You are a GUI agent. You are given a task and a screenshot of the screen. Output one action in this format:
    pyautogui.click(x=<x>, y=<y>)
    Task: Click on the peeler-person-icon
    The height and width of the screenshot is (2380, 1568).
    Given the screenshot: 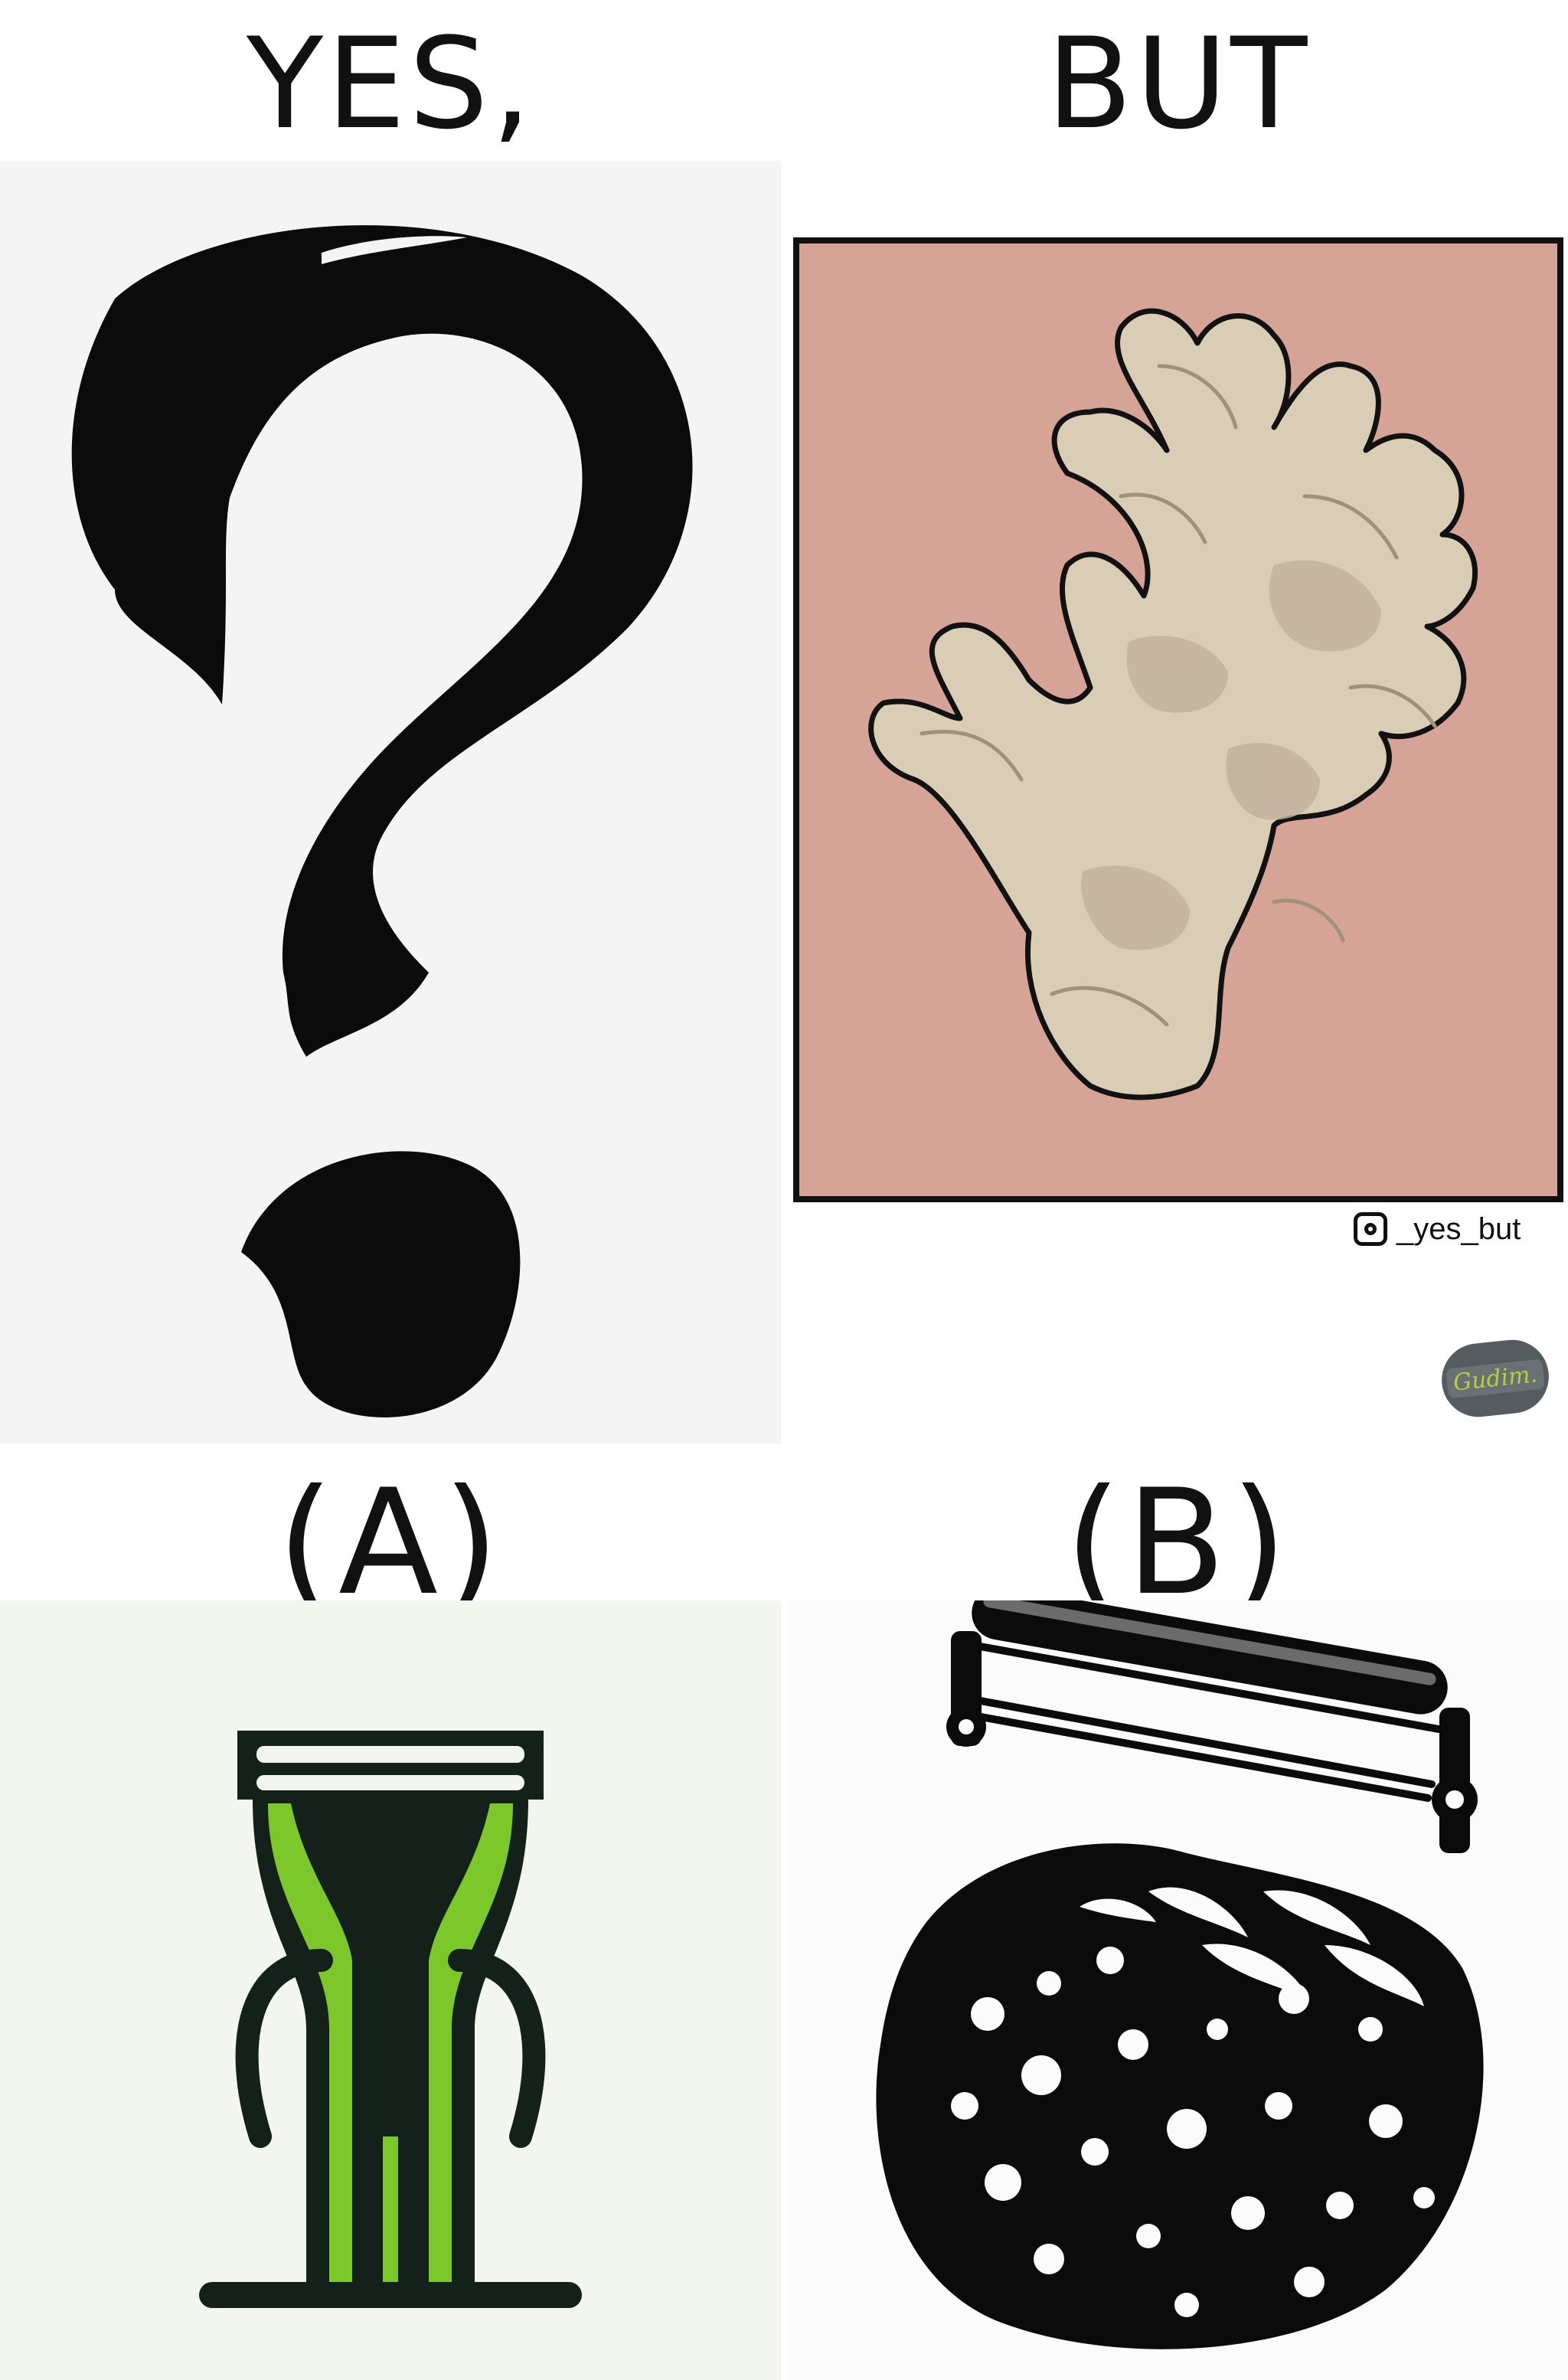 What is the action you would take?
    pyautogui.click(x=390, y=2019)
    